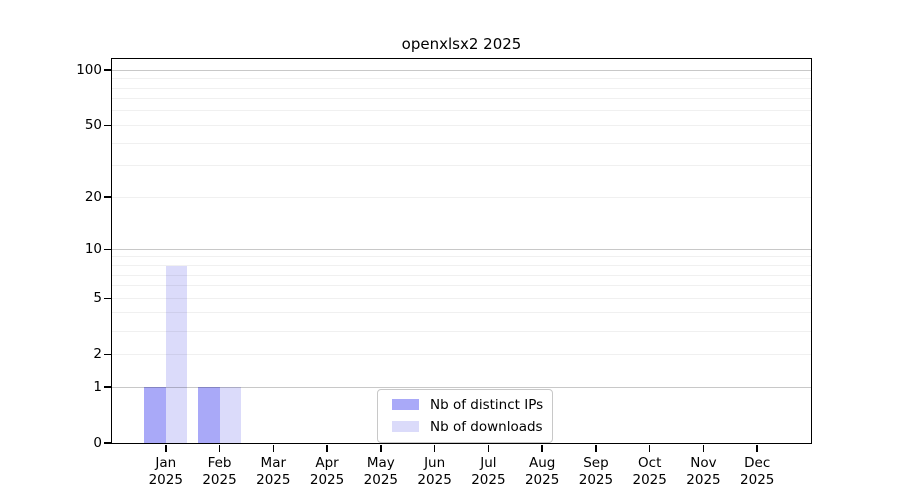 The image size is (900, 500). I want to click on y-tick-label: 1, so click(97, 387).